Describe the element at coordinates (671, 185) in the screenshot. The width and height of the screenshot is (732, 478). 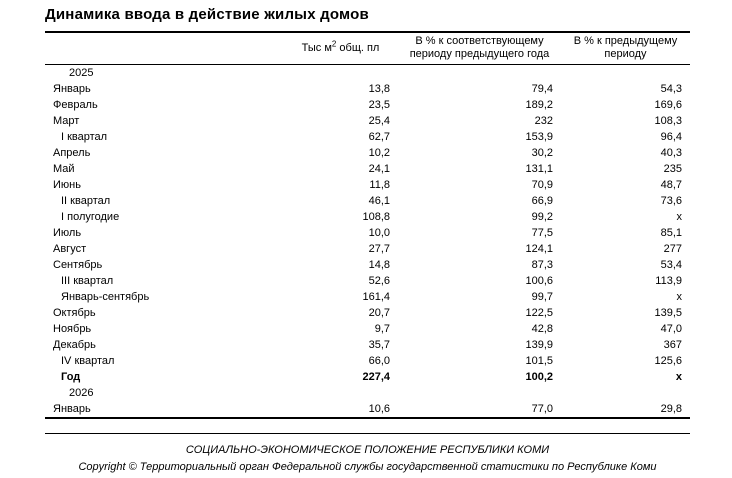
I see `row-value-pct-prev-period: 48,7` at that location.